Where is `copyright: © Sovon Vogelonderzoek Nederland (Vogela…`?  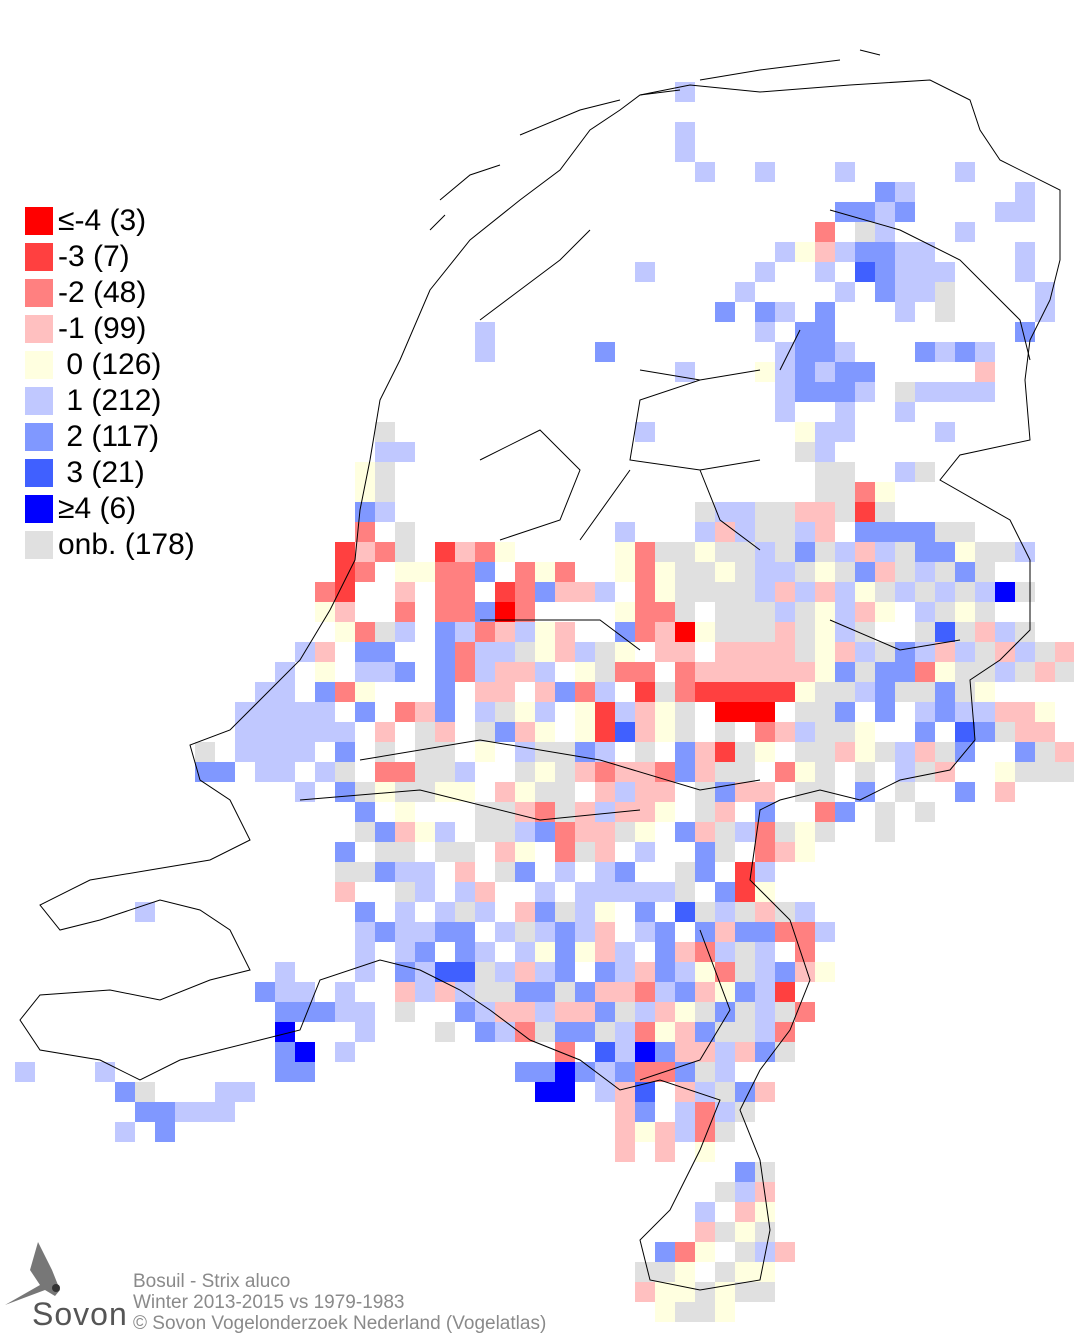
copyright: © Sovon Vogelonderzoek Nederland (Vogela… is located at coordinates (340, 1323).